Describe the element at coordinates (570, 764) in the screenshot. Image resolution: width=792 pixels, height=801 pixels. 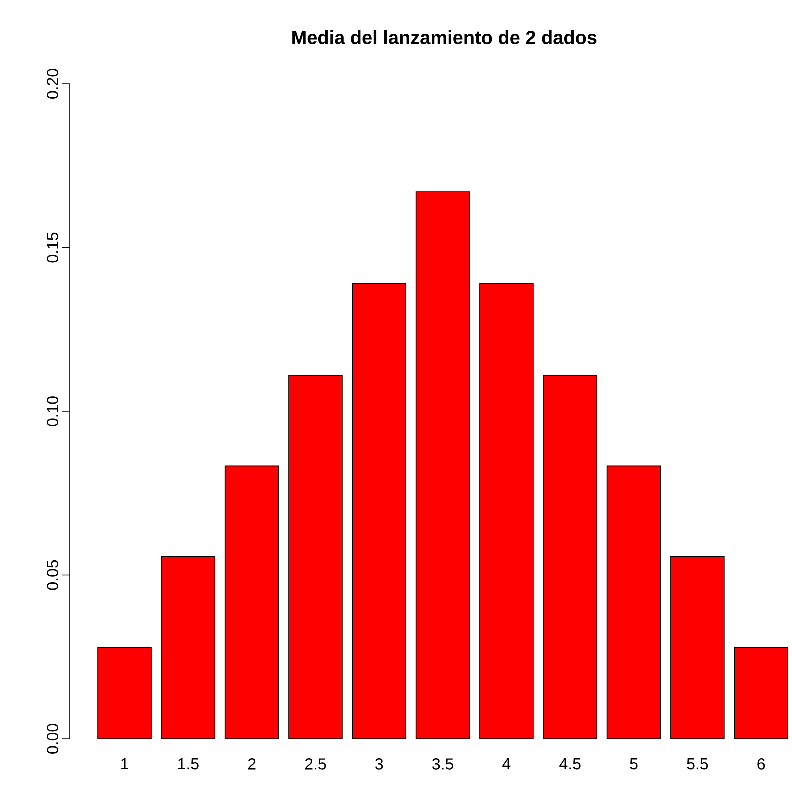
I see `x-tick-label: 4.5` at that location.